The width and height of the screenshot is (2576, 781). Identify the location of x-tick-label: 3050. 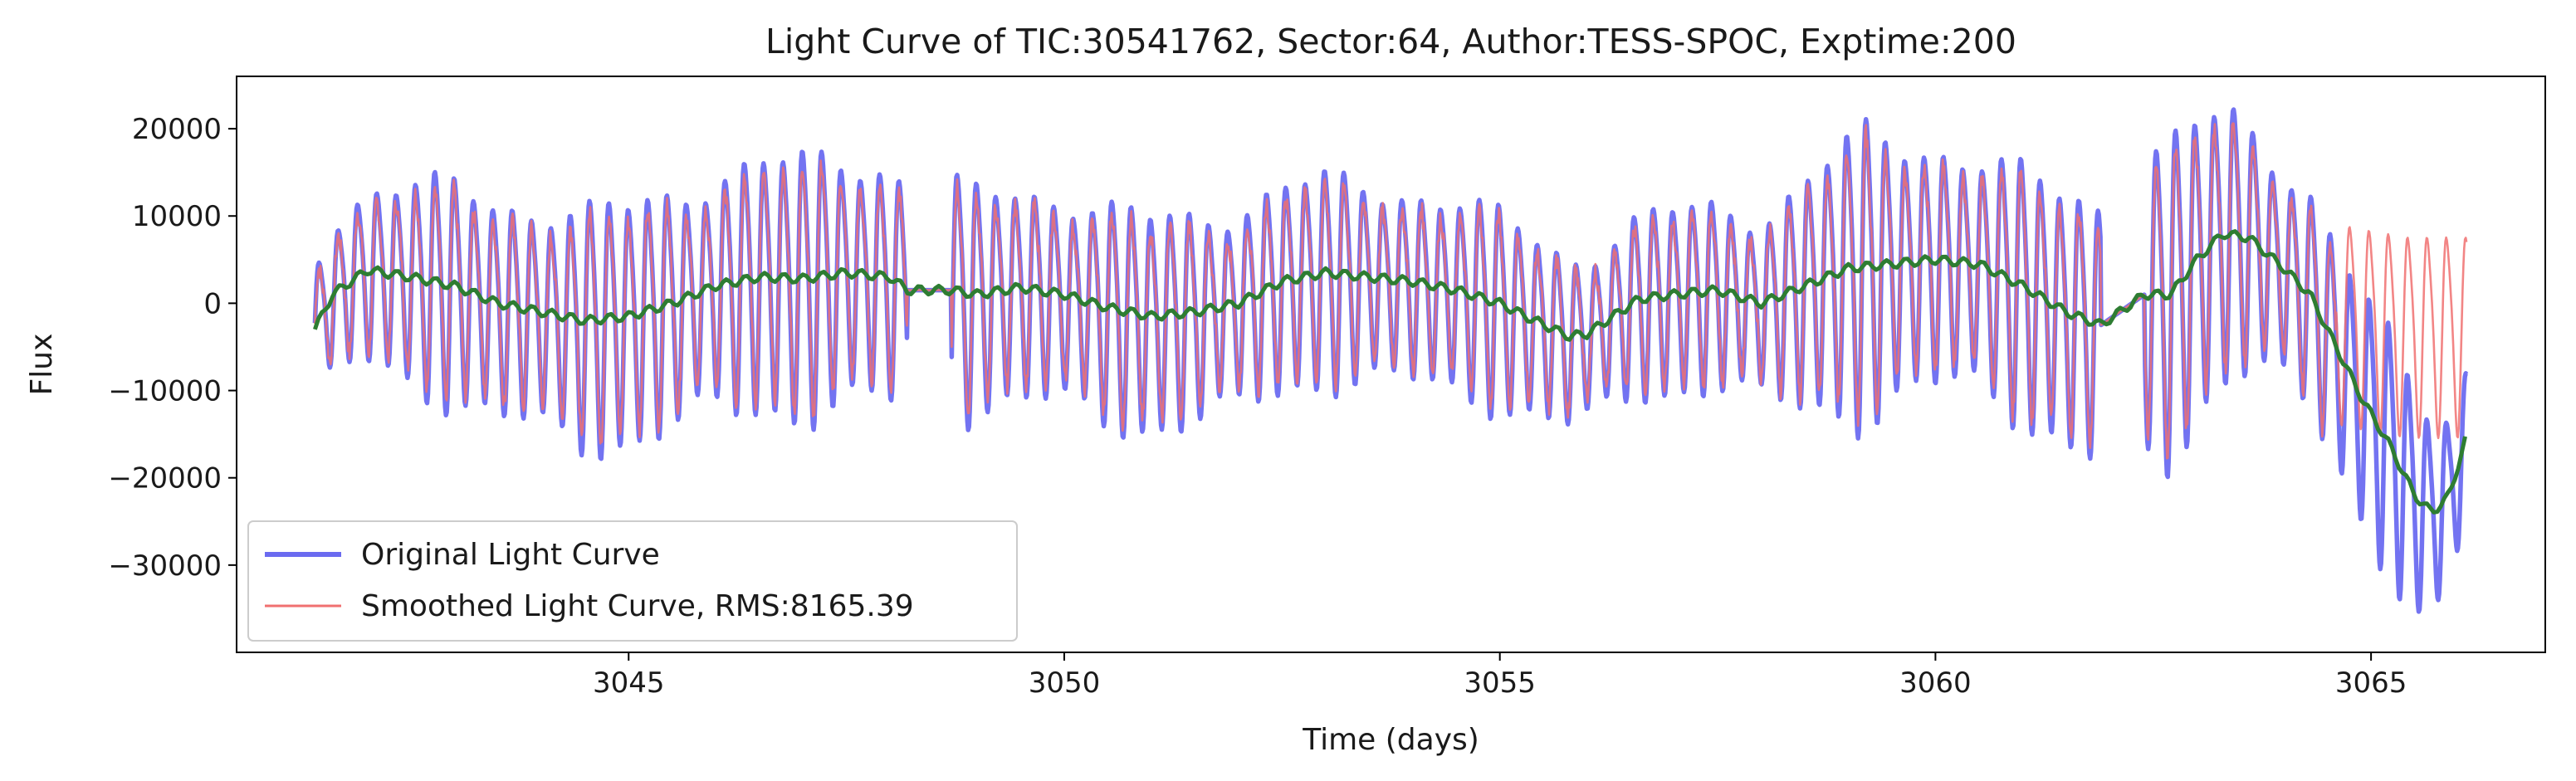
(1065, 683).